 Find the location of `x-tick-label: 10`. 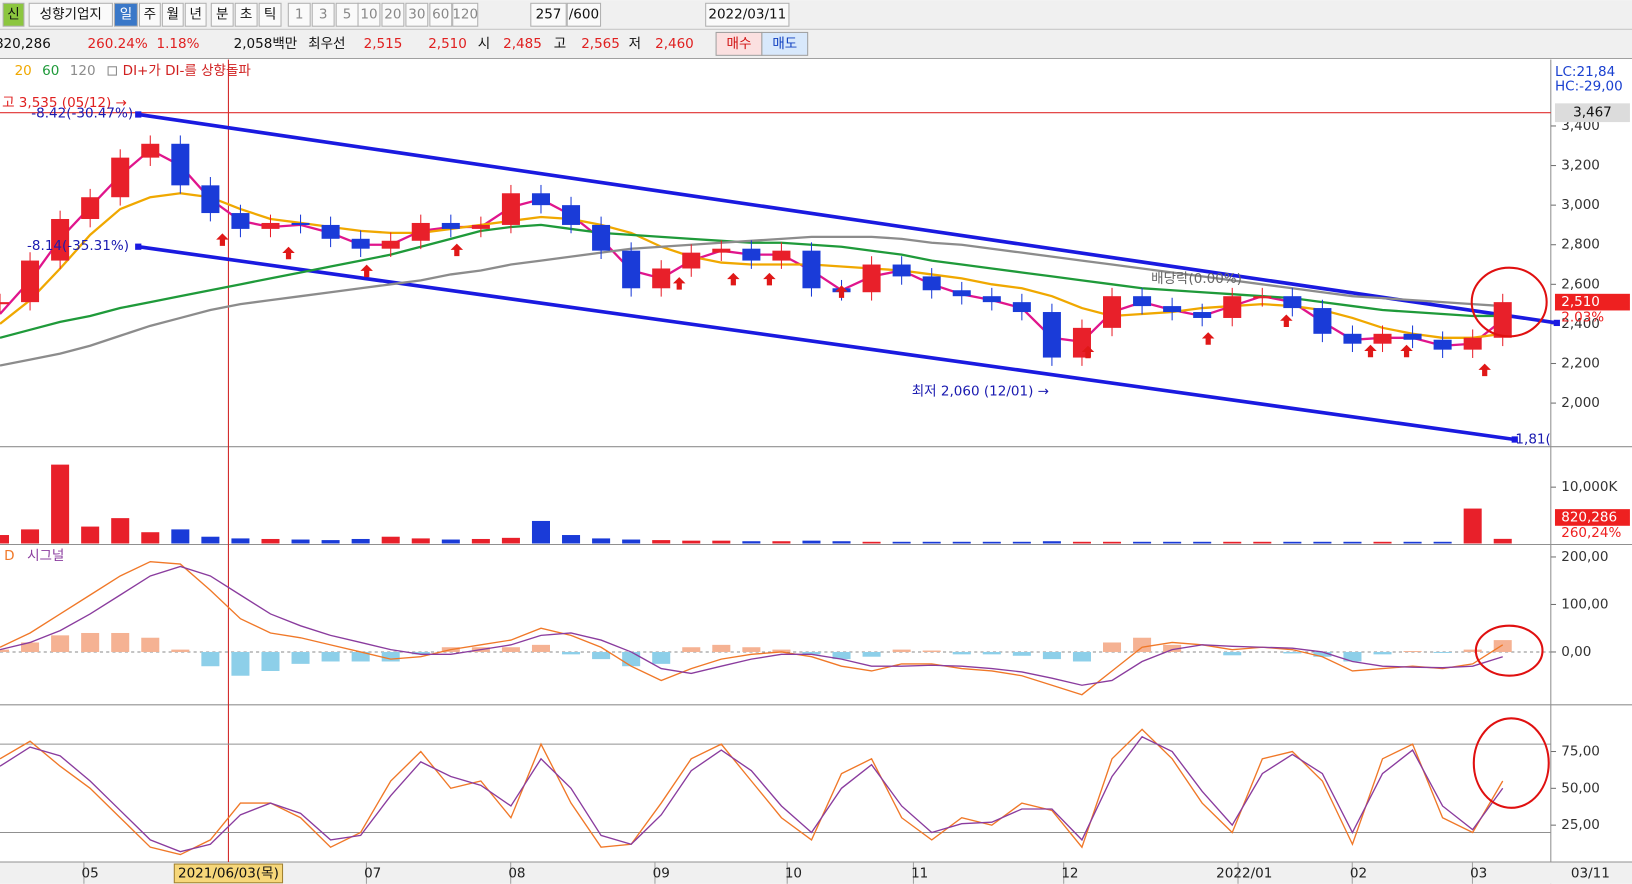

x-tick-label: 10 is located at coordinates (793, 873).